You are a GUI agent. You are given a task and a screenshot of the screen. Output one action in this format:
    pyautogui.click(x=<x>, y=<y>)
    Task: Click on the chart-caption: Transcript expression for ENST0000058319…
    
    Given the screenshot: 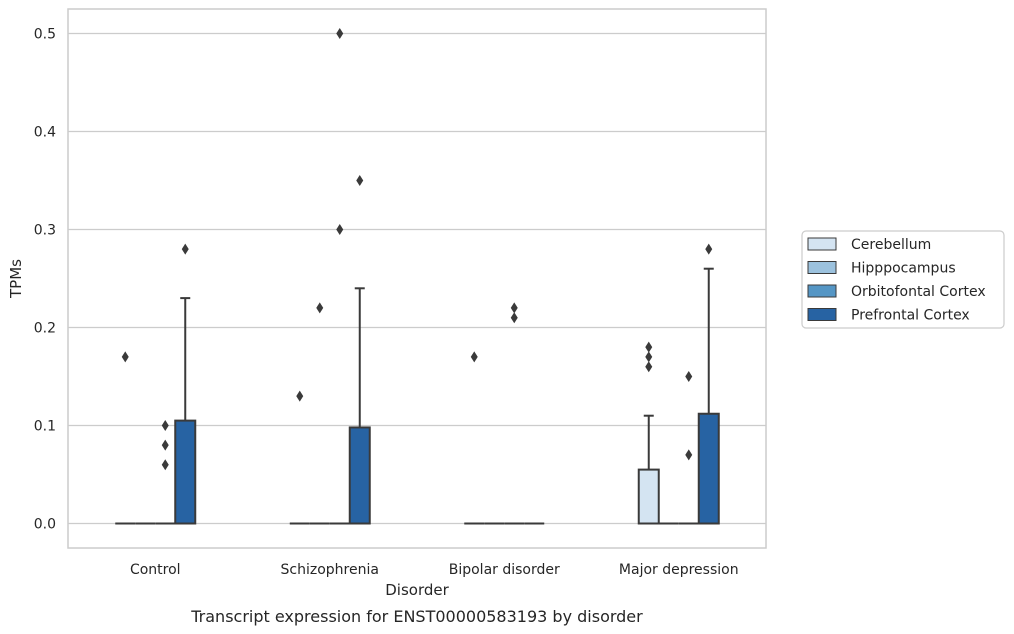 What is the action you would take?
    pyautogui.click(x=416, y=616)
    